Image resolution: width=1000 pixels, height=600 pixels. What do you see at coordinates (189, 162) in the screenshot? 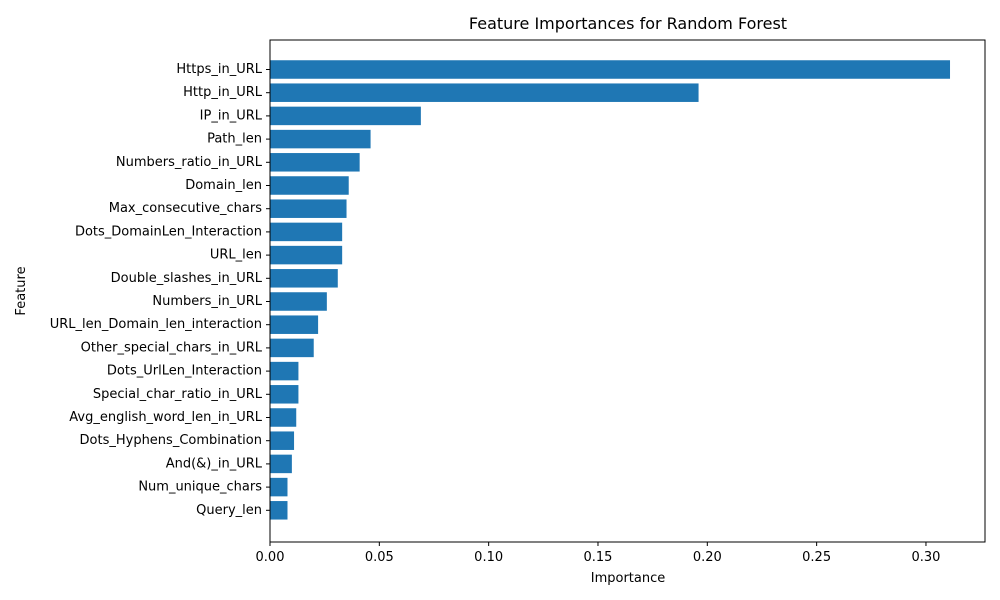
I see `y-tick-label: Numbers_ratio_in_URL` at bounding box center [189, 162].